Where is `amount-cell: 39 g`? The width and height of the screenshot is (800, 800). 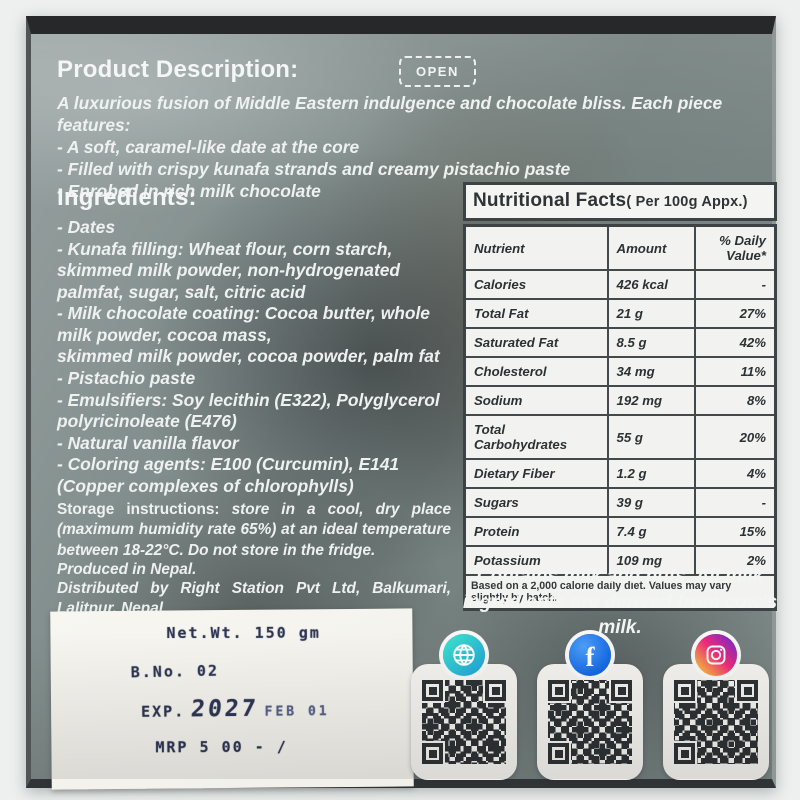 amount-cell: 39 g is located at coordinates (651, 502).